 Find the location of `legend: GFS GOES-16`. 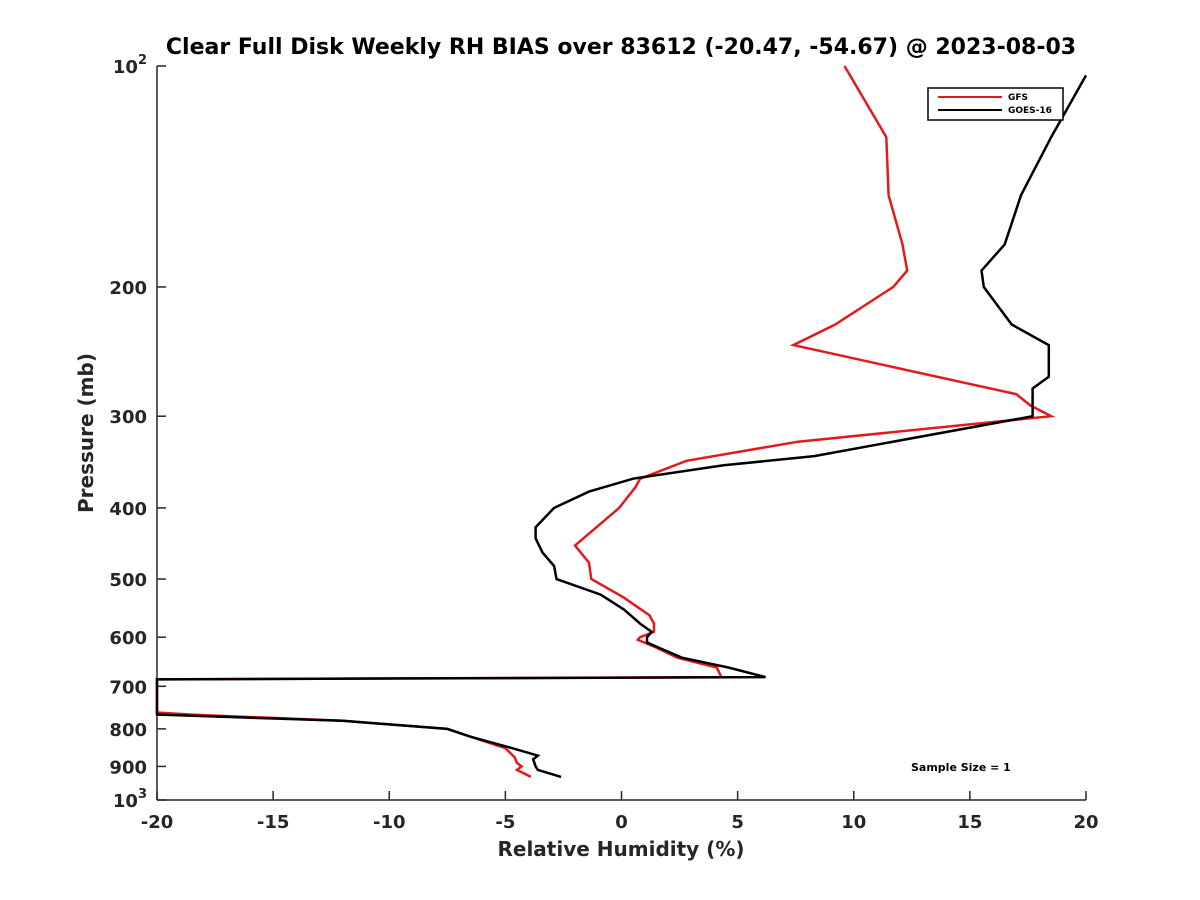

legend: GFS GOES-16 is located at coordinates (995, 104).